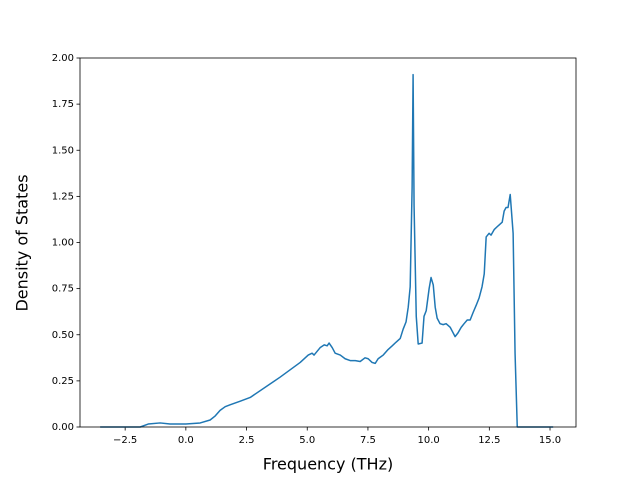 Image resolution: width=640 pixels, height=480 pixels. I want to click on x-tick-label: 7.5, so click(368, 440).